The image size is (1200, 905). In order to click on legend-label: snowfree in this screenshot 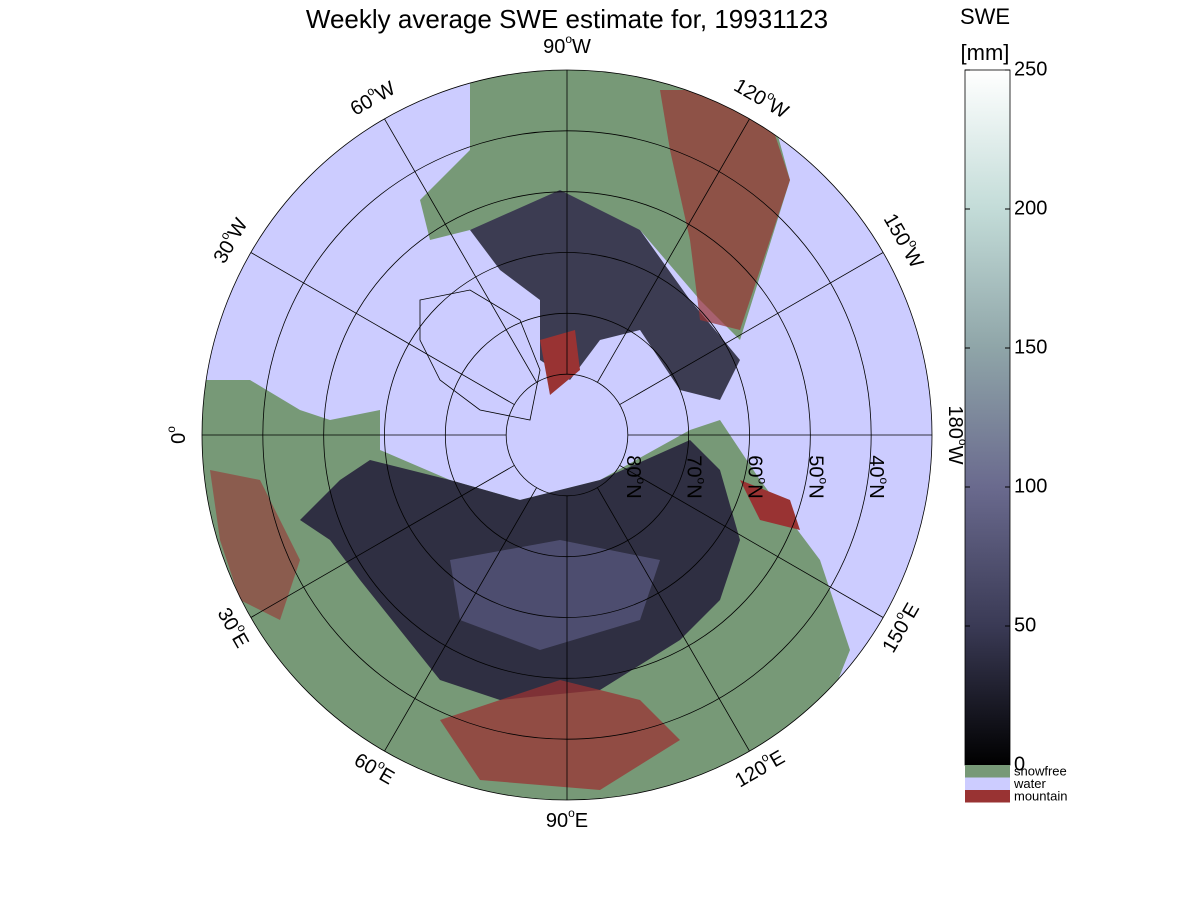, I will do `click(1040, 771)`.